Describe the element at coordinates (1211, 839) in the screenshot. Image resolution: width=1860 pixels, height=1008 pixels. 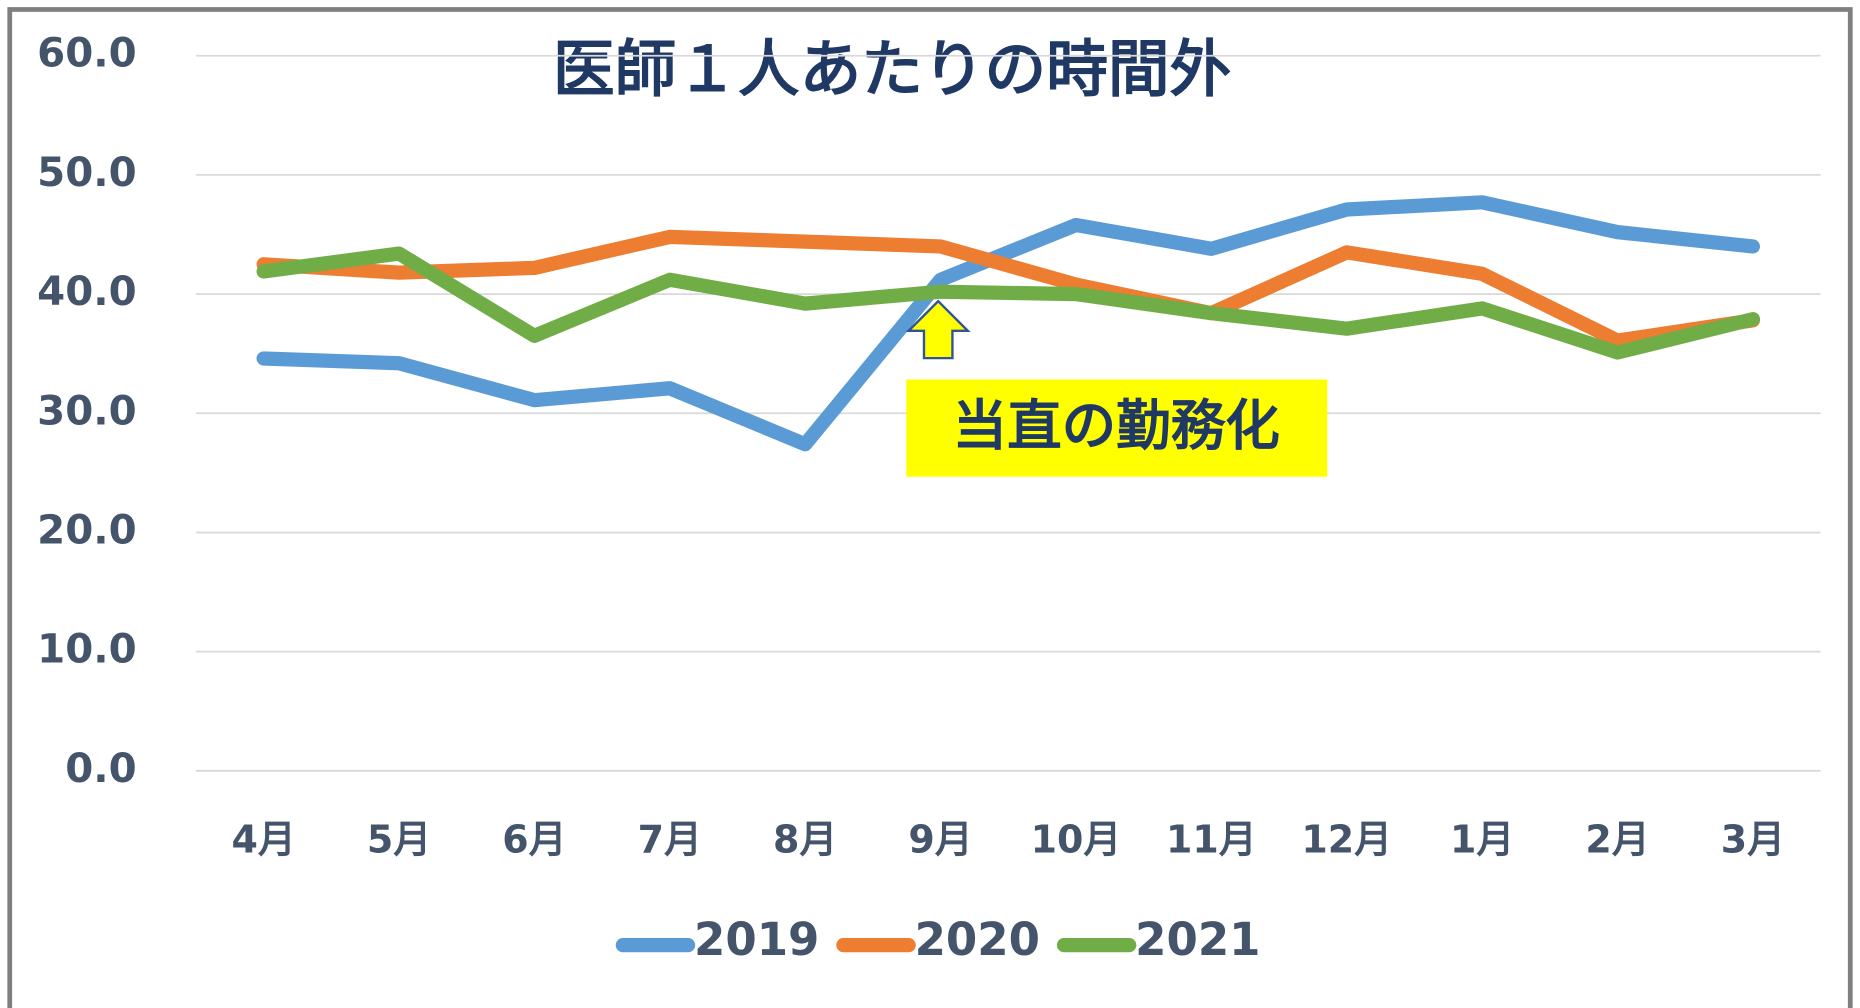
I see `x-tick-label: 11月` at that location.